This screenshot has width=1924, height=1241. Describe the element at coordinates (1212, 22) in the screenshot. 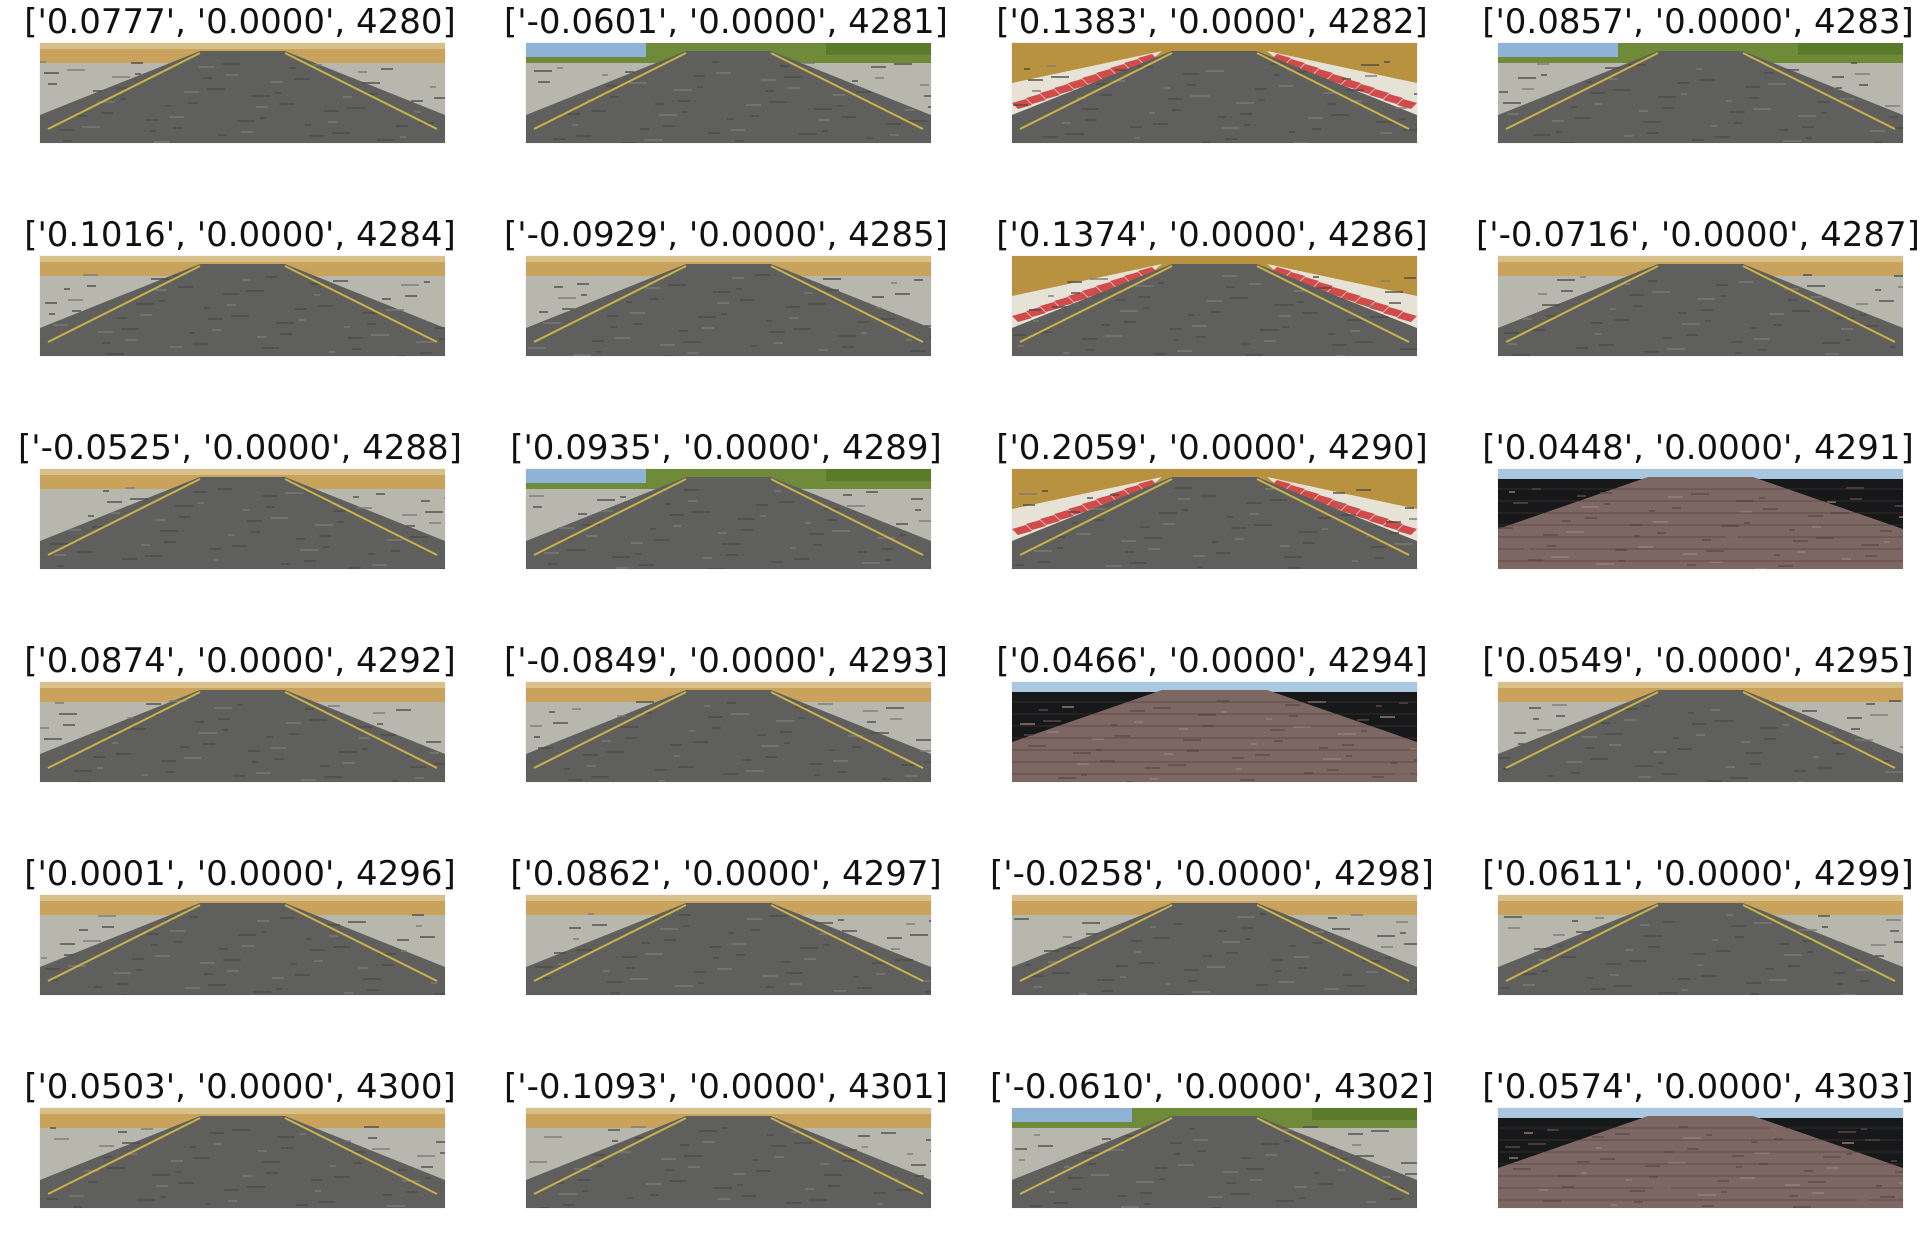

I see `panel-caption: ['0.1383', '0.0000', 4282]` at that location.